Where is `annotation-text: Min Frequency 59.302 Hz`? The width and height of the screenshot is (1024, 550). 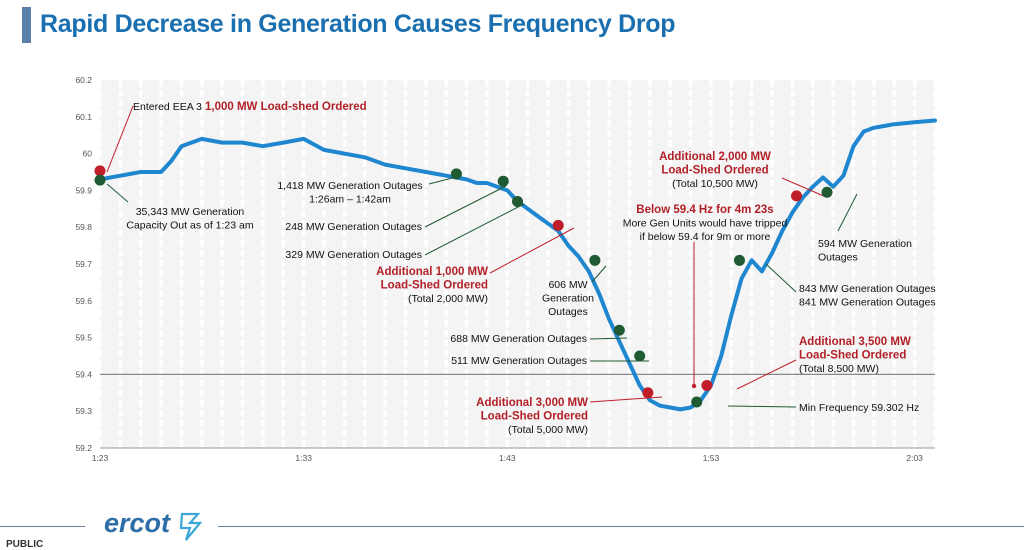
annotation-text: Min Frequency 59.302 Hz is located at coordinates (859, 408).